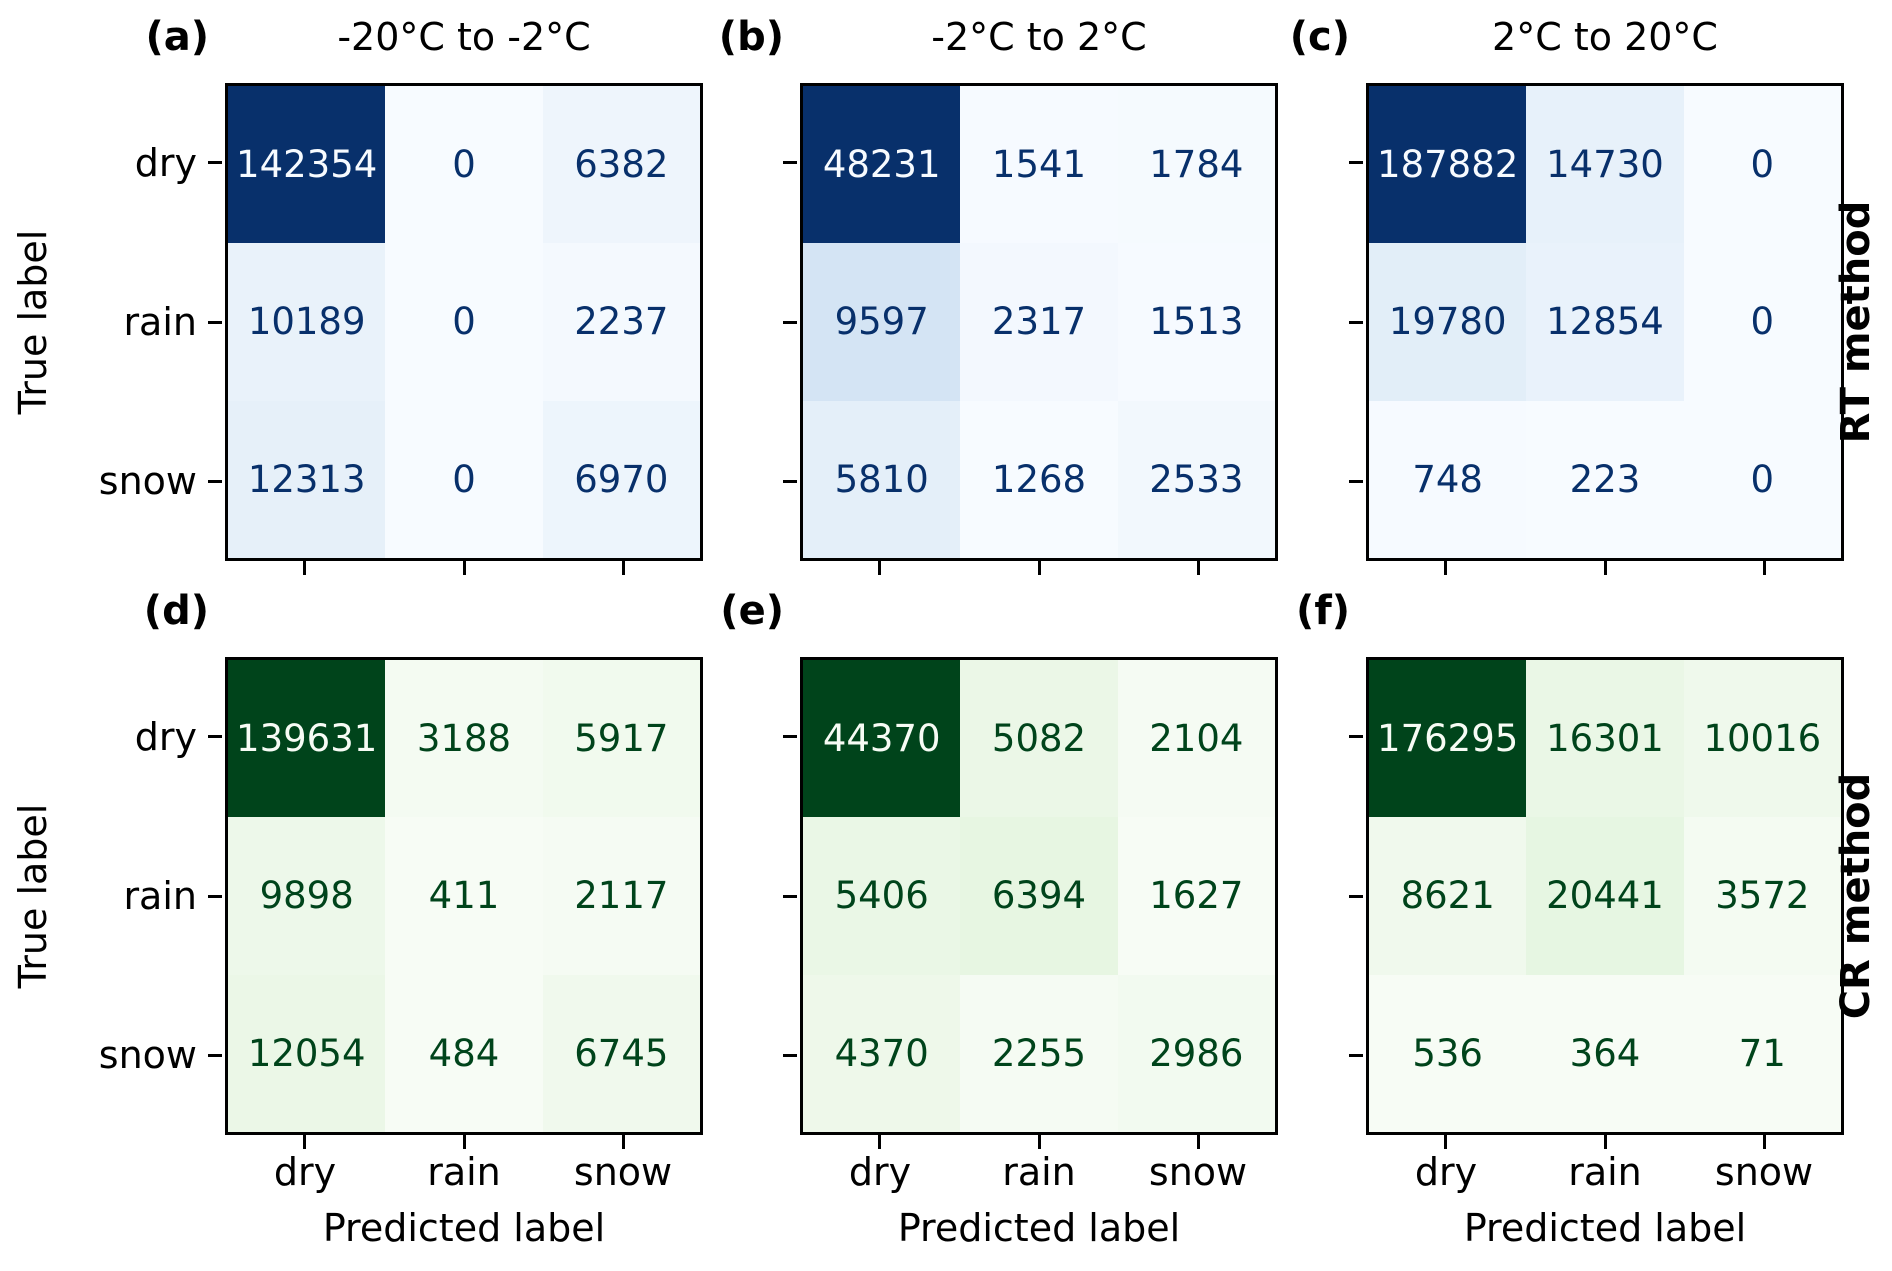 This screenshot has height=1271, width=1892. What do you see at coordinates (1605, 1053) in the screenshot?
I see `matrix-cell: 364` at bounding box center [1605, 1053].